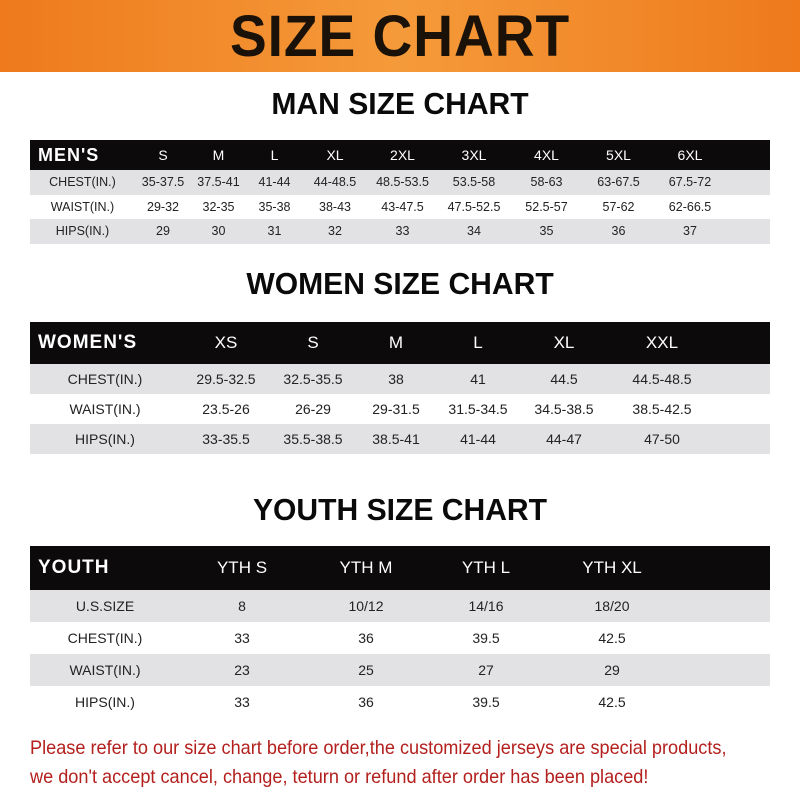 This screenshot has width=800, height=800. Describe the element at coordinates (313, 409) in the screenshot. I see `table-cell: 26-29` at that location.